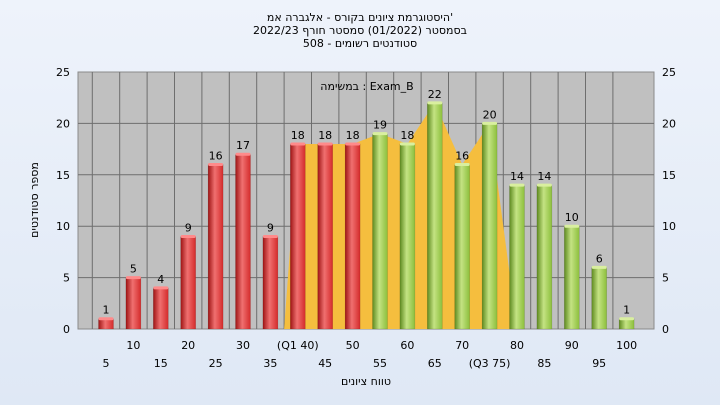 Image resolution: width=720 pixels, height=405 pixels. Describe the element at coordinates (599, 258) in the screenshot. I see `bar-value-label: 6` at that location.